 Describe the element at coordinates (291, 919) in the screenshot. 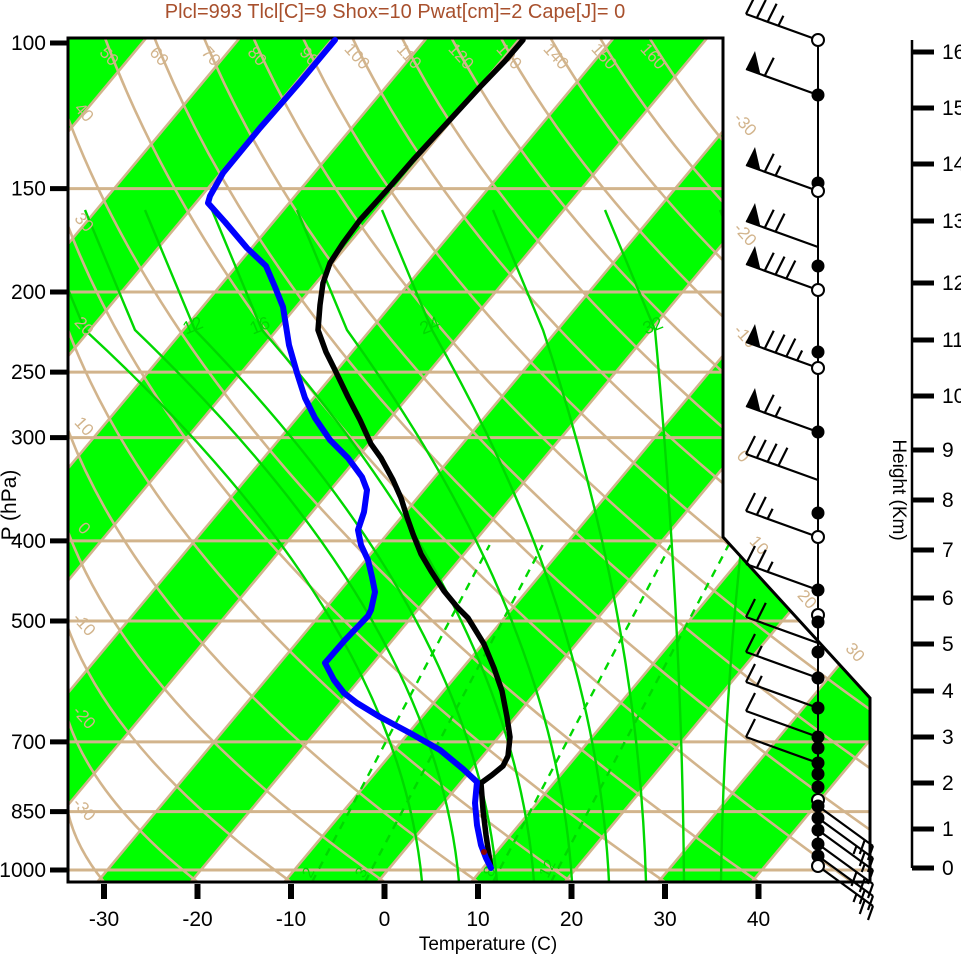

I see `temperature-tick-label: -10` at that location.